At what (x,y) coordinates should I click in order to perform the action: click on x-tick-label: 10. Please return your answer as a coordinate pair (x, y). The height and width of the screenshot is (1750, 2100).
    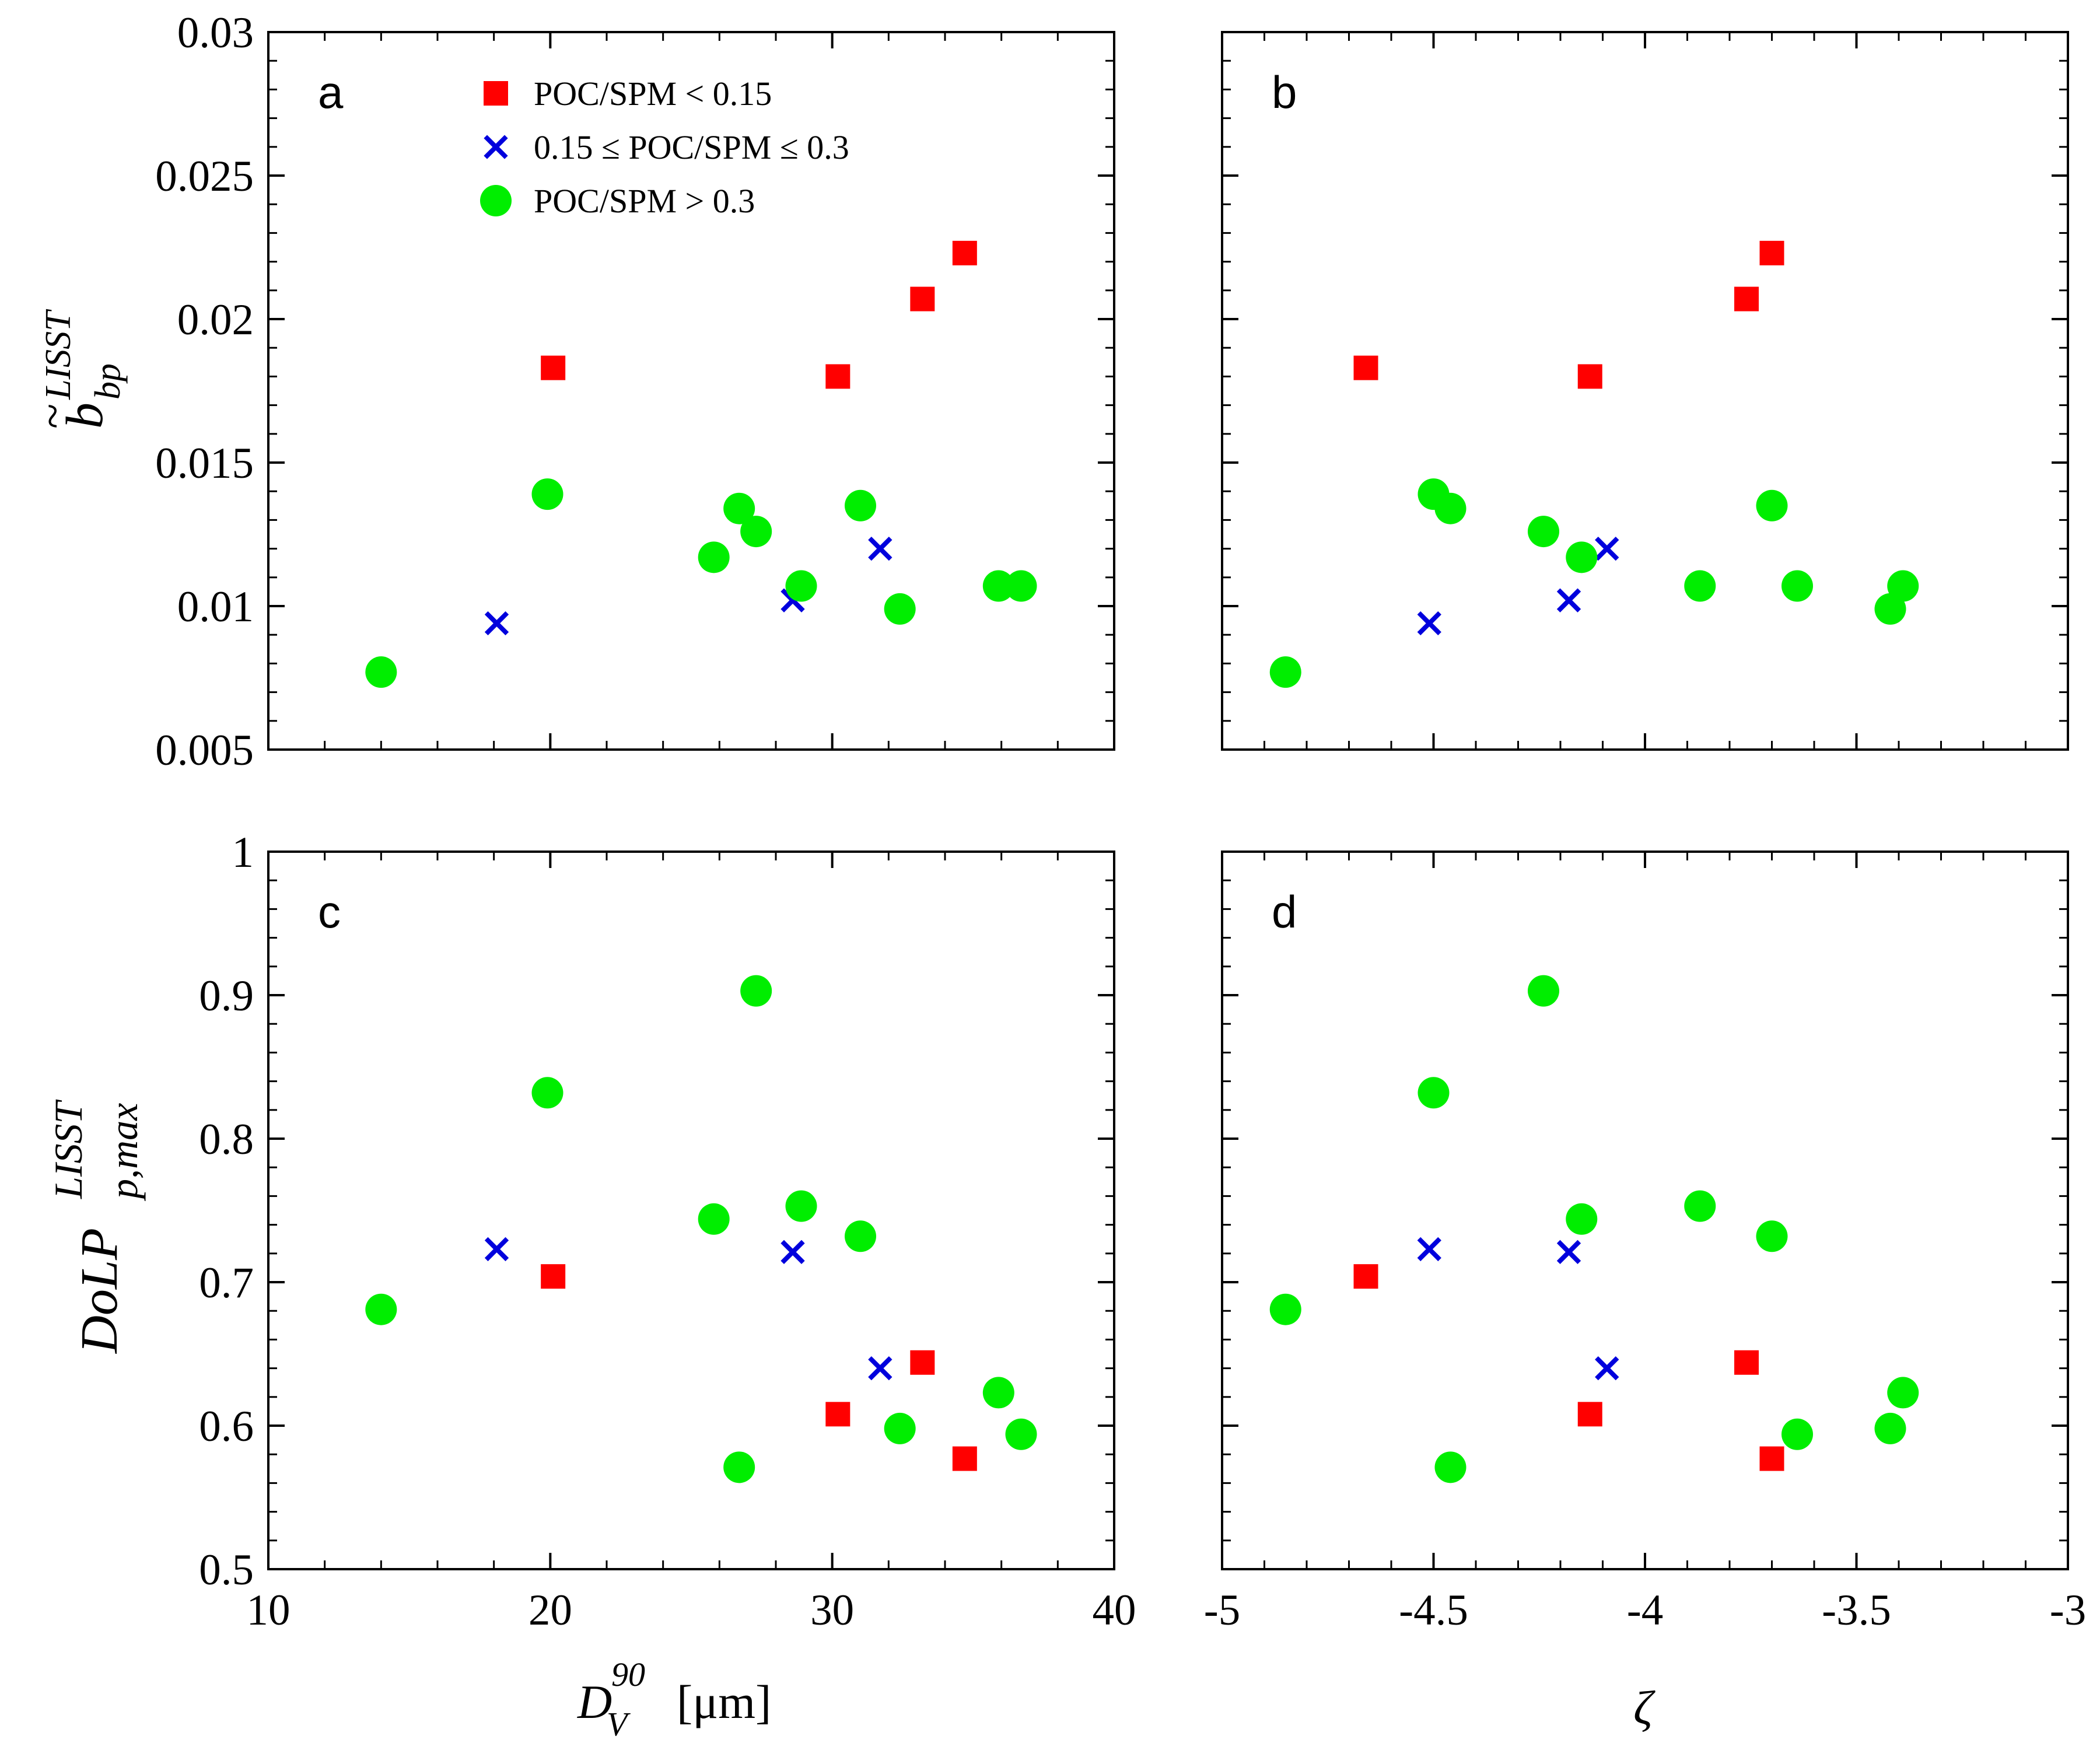
    Looking at the image, I should click on (268, 1610).